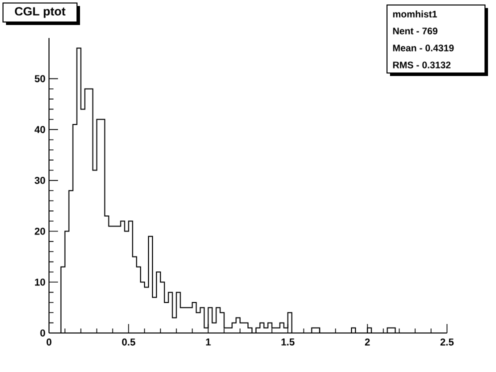  I want to click on y-tick-label: 30, so click(40, 180).